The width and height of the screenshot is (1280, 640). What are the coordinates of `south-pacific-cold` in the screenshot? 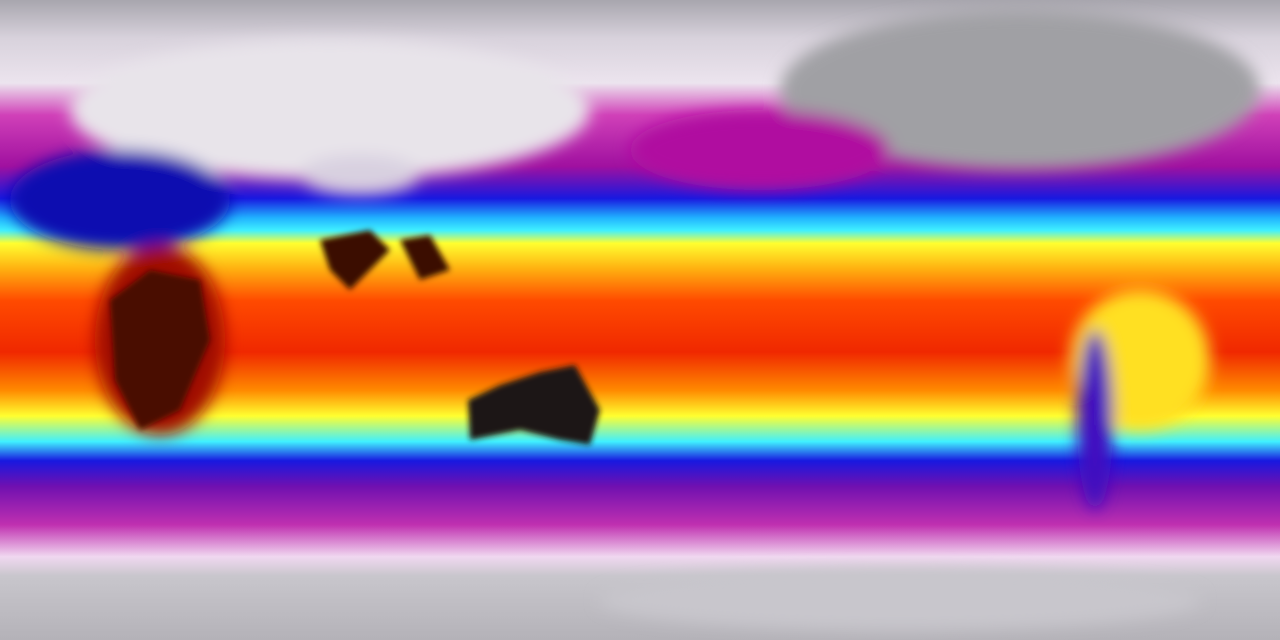 It's located at (900, 600).